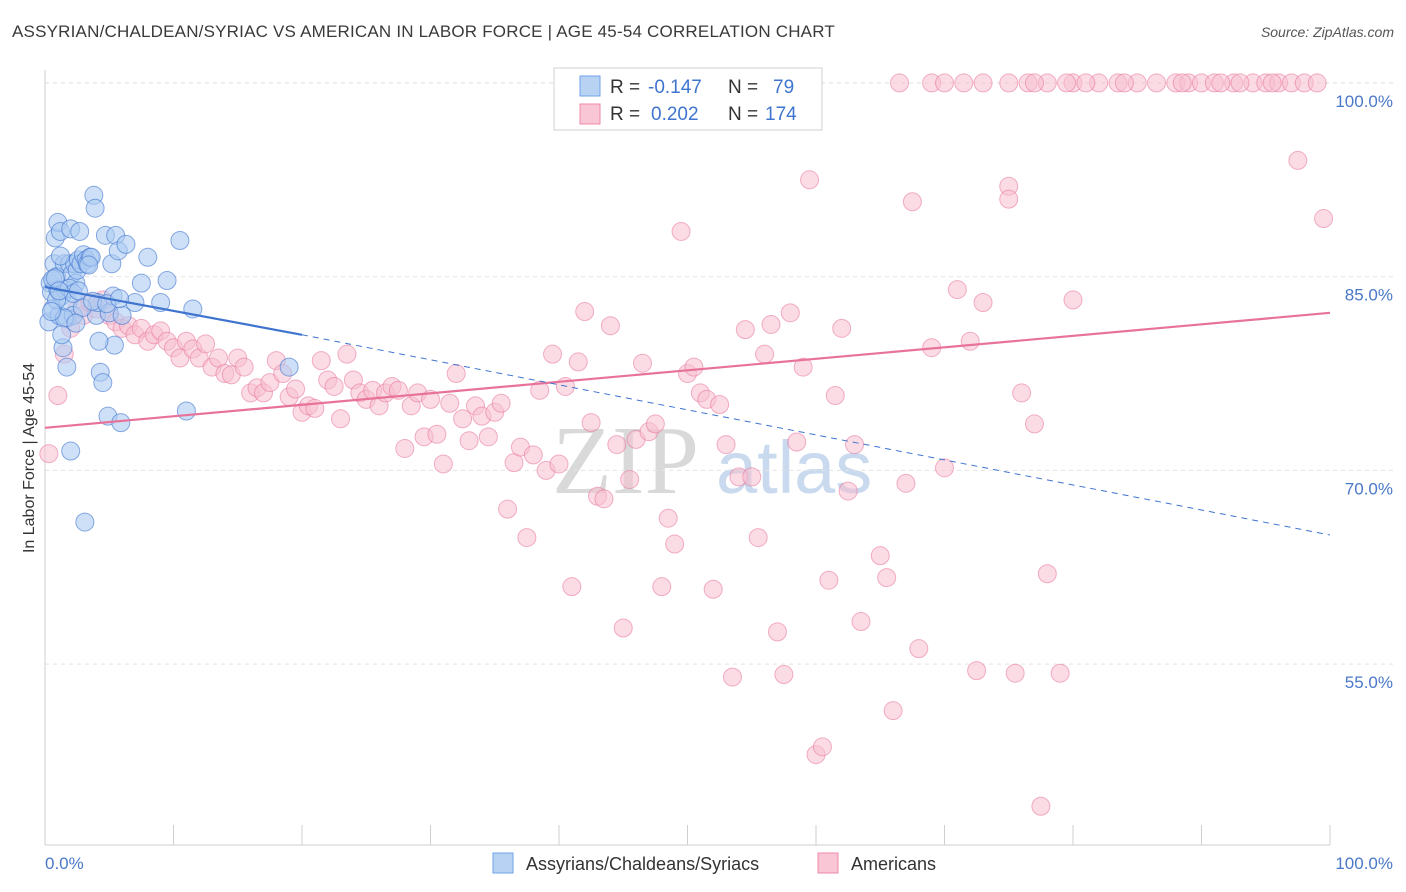 The width and height of the screenshot is (1406, 892). What do you see at coordinates (688, 99) in the screenshot?
I see `legend: R = -0.147 N = 79 R = 0.202 N = 174` at bounding box center [688, 99].